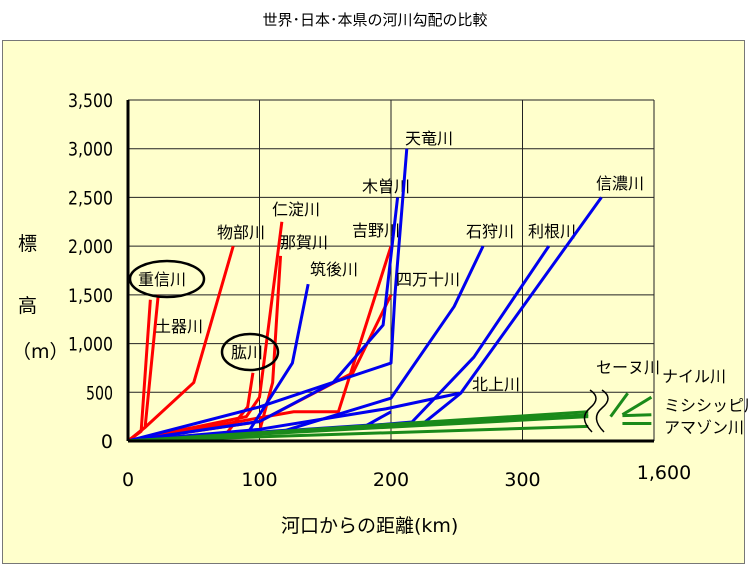  I want to click on series-line-吉野川, so click(260, 344).